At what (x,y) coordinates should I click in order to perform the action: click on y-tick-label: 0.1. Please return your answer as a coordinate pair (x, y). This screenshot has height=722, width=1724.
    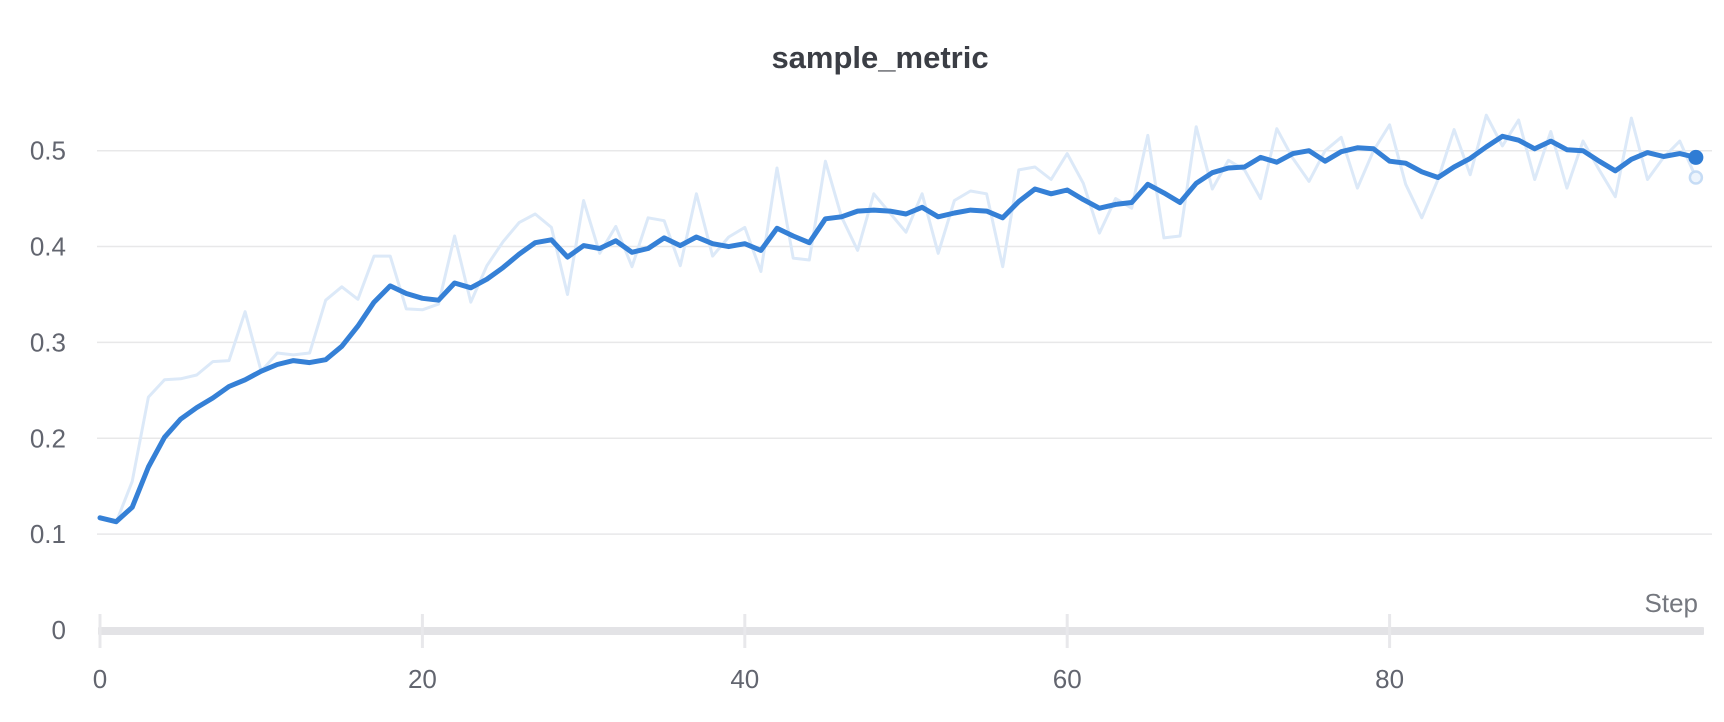
    Looking at the image, I should click on (48, 534).